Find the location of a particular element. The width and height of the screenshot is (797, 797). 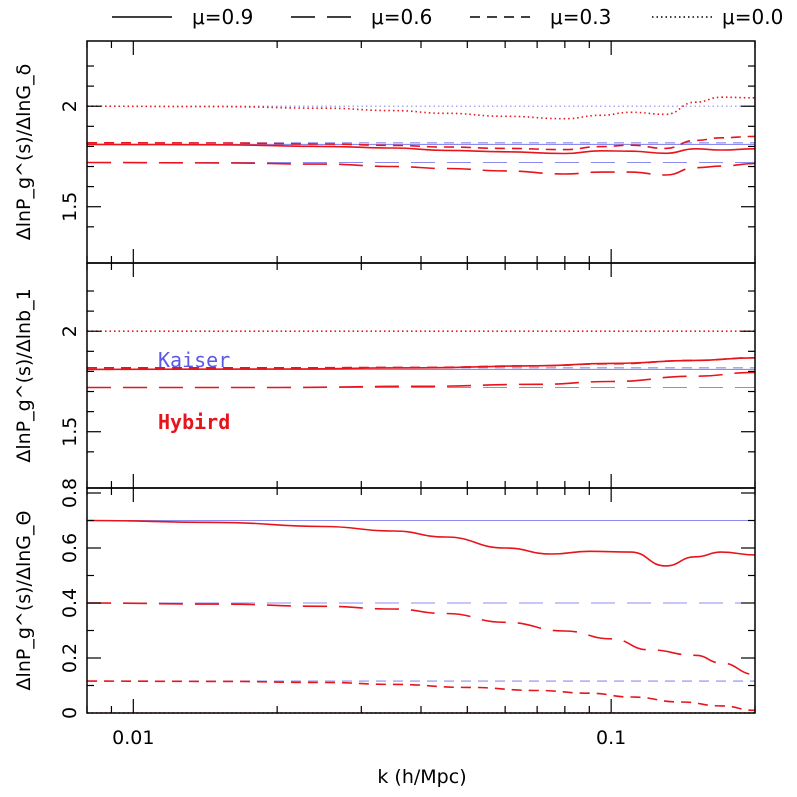

y-tick-label: 0.2 is located at coordinates (70, 658).